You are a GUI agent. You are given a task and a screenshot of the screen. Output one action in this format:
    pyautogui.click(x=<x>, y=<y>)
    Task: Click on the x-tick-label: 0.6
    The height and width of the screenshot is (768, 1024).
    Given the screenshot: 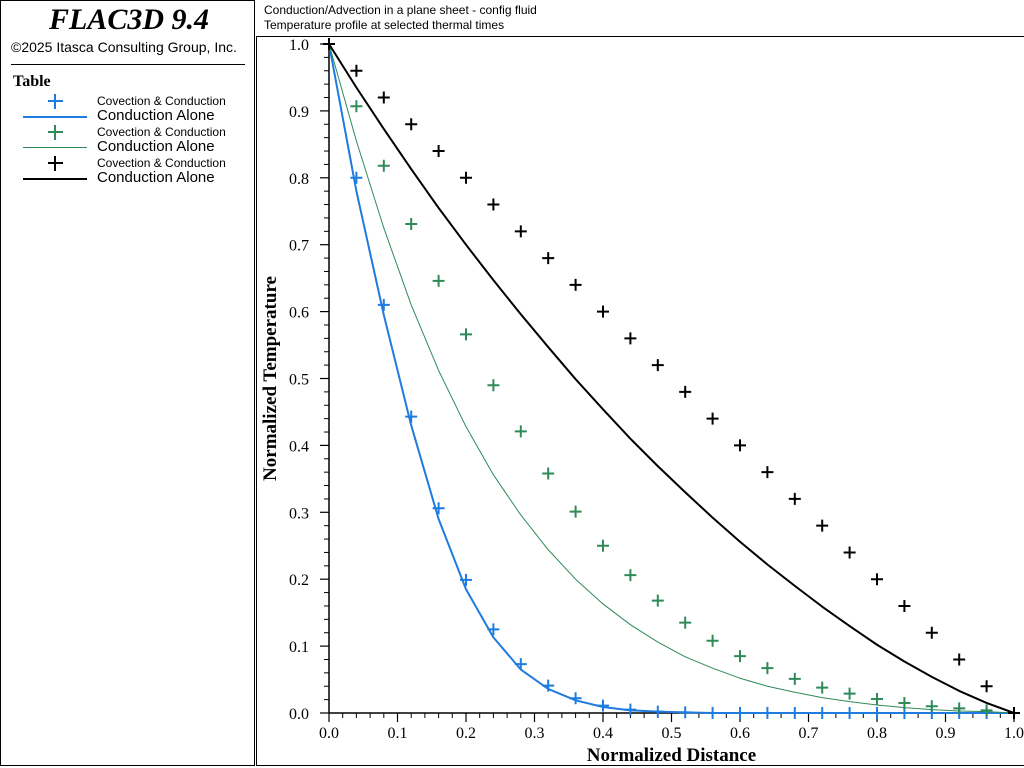 What is the action you would take?
    pyautogui.click(x=740, y=733)
    